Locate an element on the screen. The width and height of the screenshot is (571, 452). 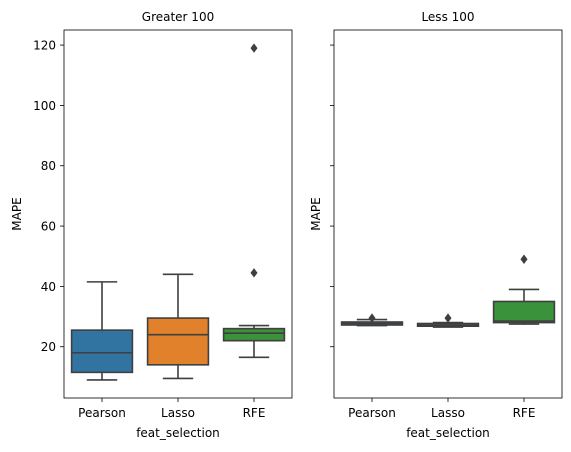
y-tick-label: 40 is located at coordinates (48, 287).